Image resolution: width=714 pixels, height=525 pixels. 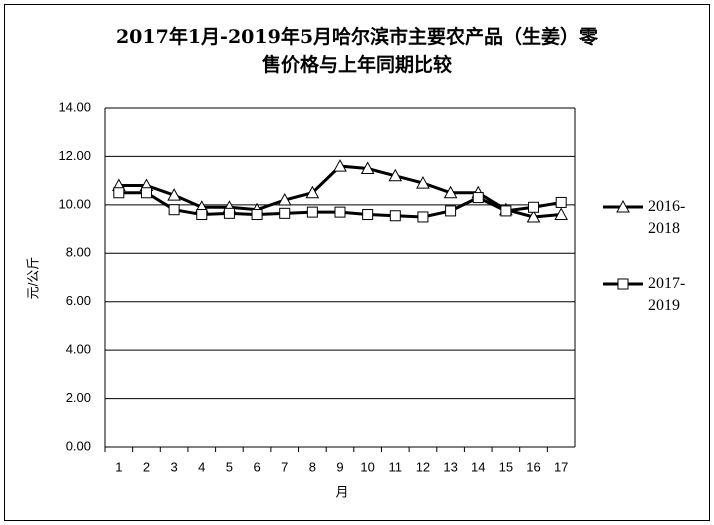 What do you see at coordinates (78, 349) in the screenshot?
I see `y-tick-label: 4.00` at bounding box center [78, 349].